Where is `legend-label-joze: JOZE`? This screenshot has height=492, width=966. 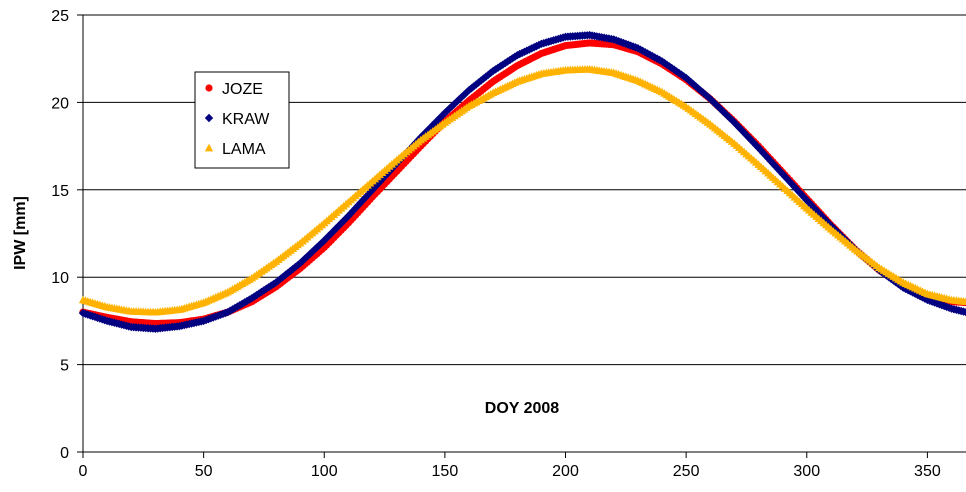
legend-label-joze: JOZE is located at coordinates (242, 89).